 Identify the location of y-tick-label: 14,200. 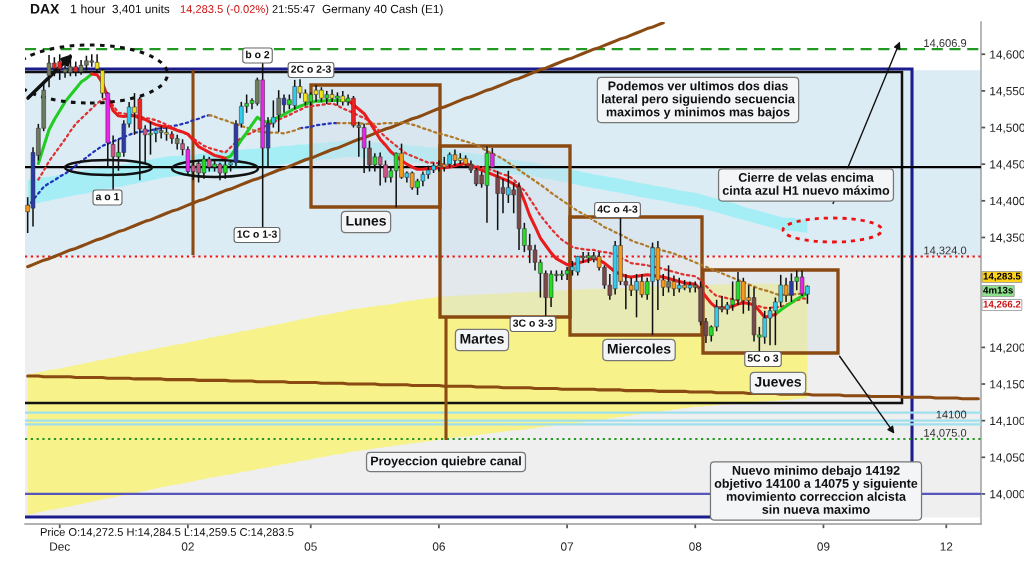
(1007, 348).